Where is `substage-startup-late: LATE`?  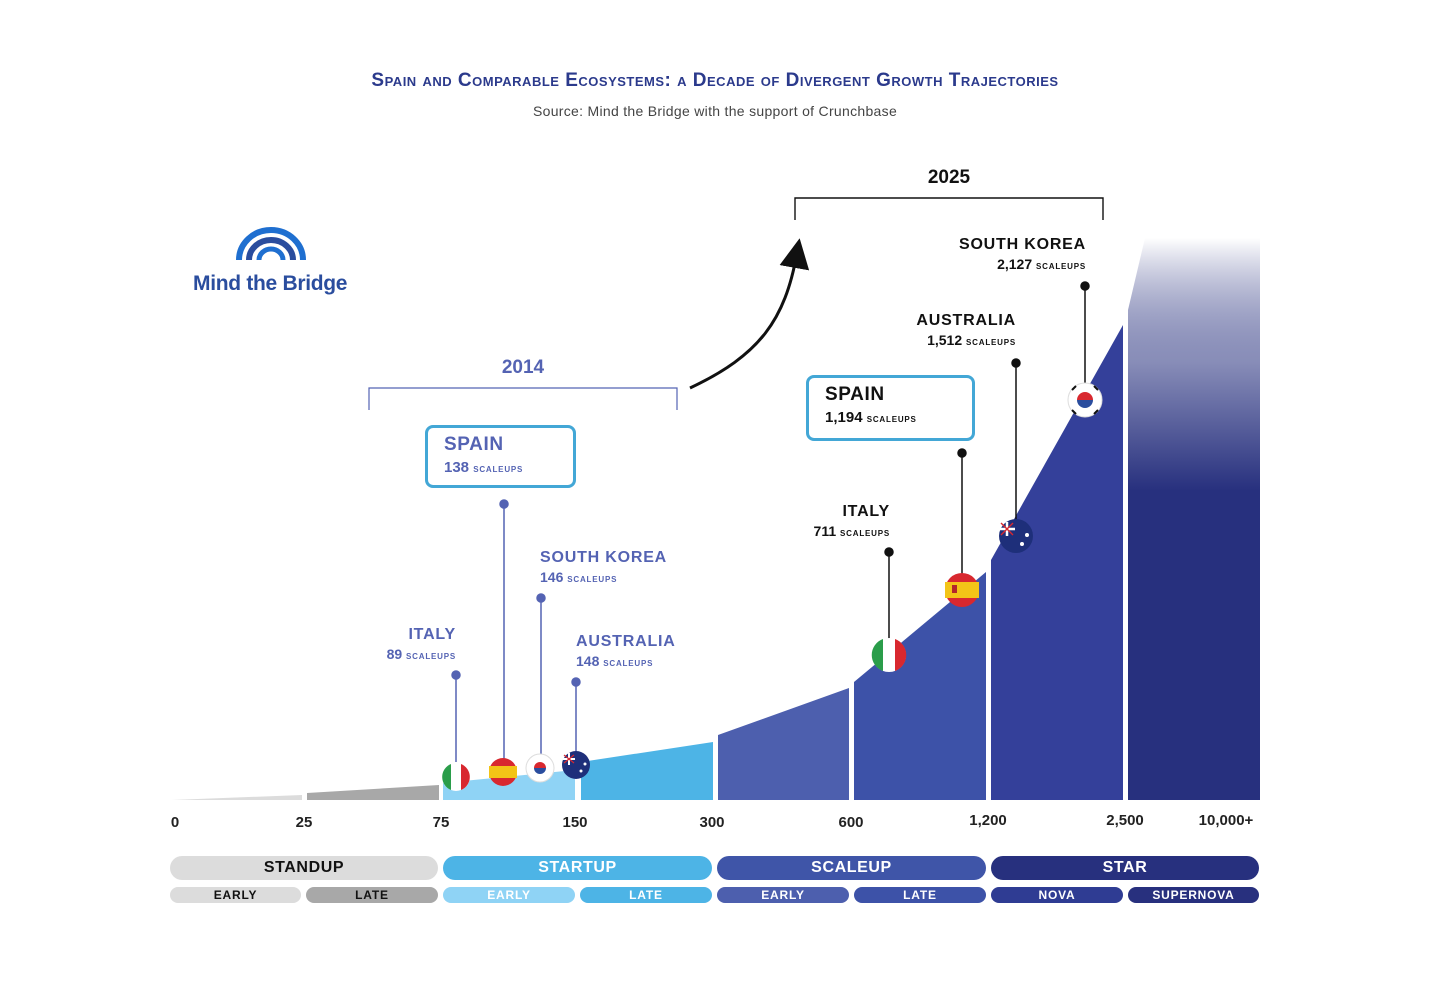 substage-startup-late: LATE is located at coordinates (646, 895).